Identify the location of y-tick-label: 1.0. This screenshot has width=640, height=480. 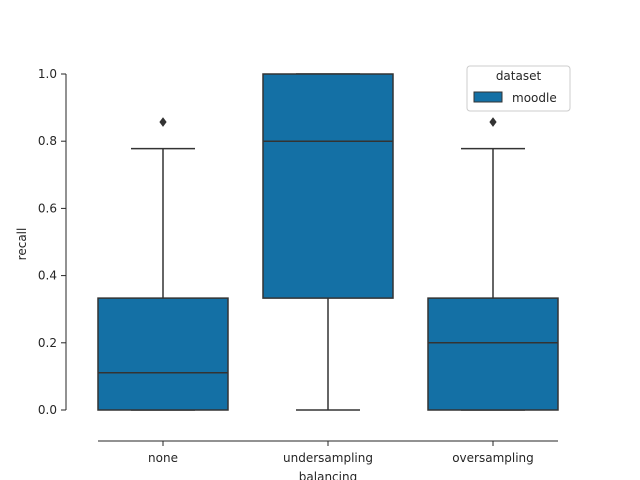
(47, 74).